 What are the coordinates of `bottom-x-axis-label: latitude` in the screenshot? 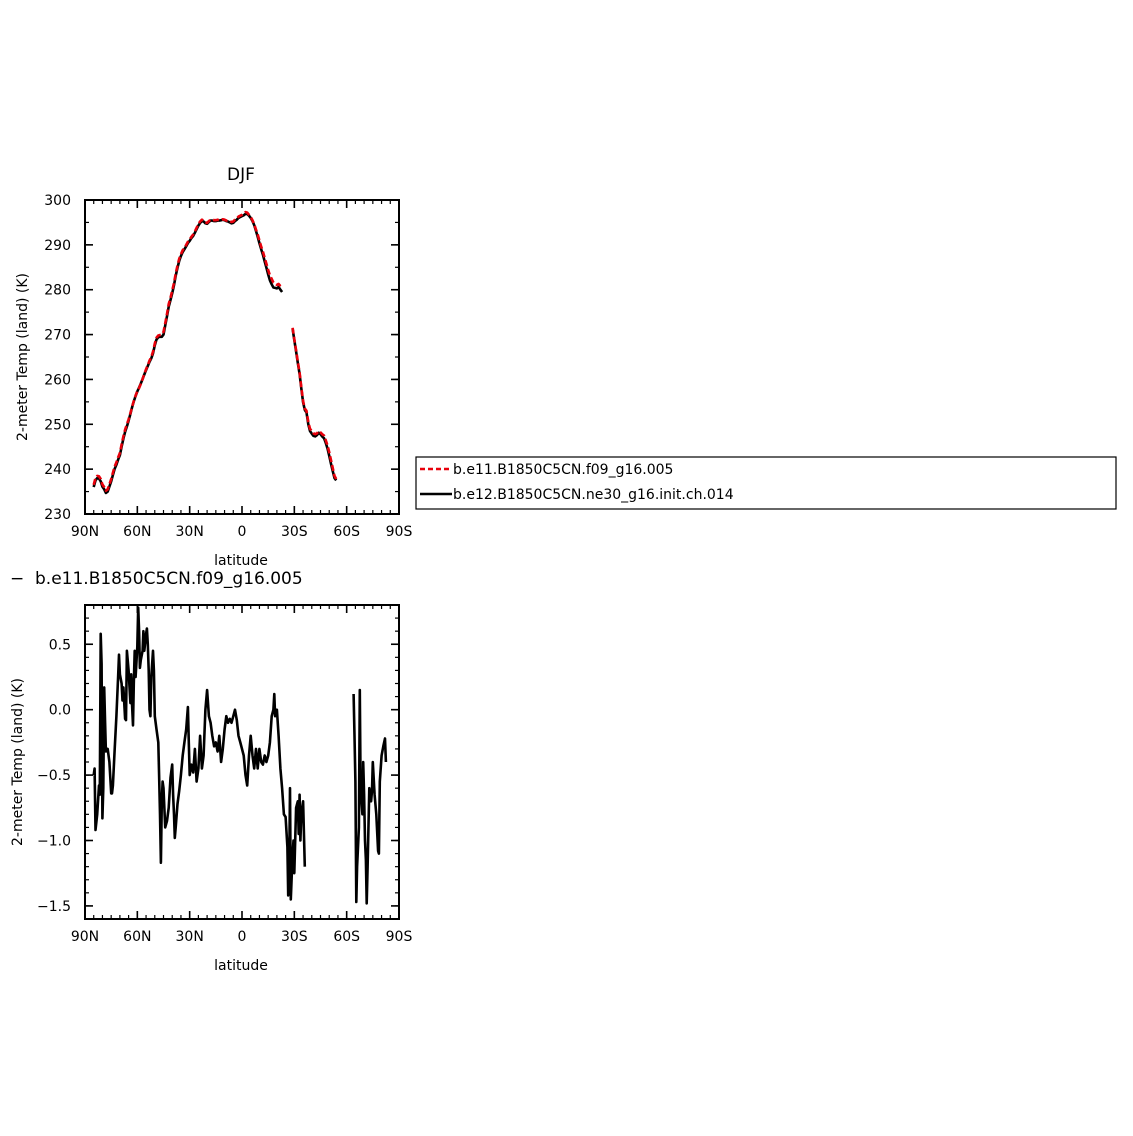 It's located at (241, 966).